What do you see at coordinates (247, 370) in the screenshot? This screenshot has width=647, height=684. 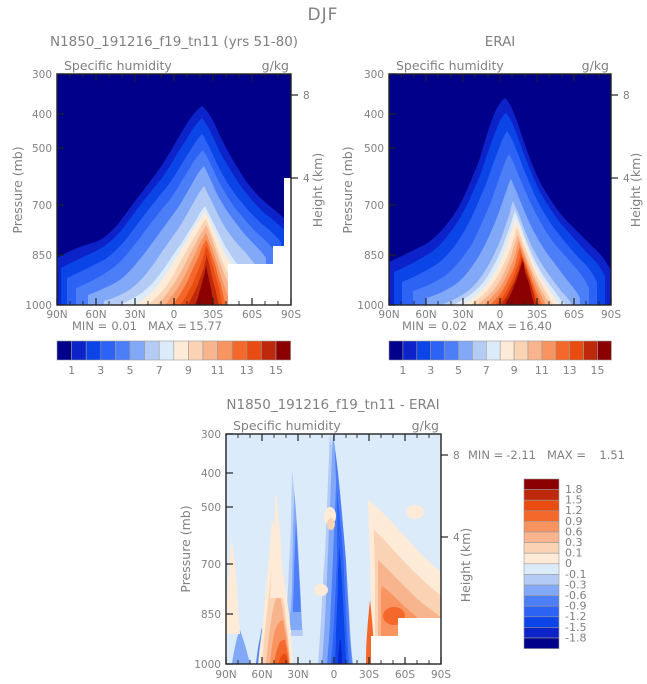 I see `panel-model-cbtick-13: 13` at bounding box center [247, 370].